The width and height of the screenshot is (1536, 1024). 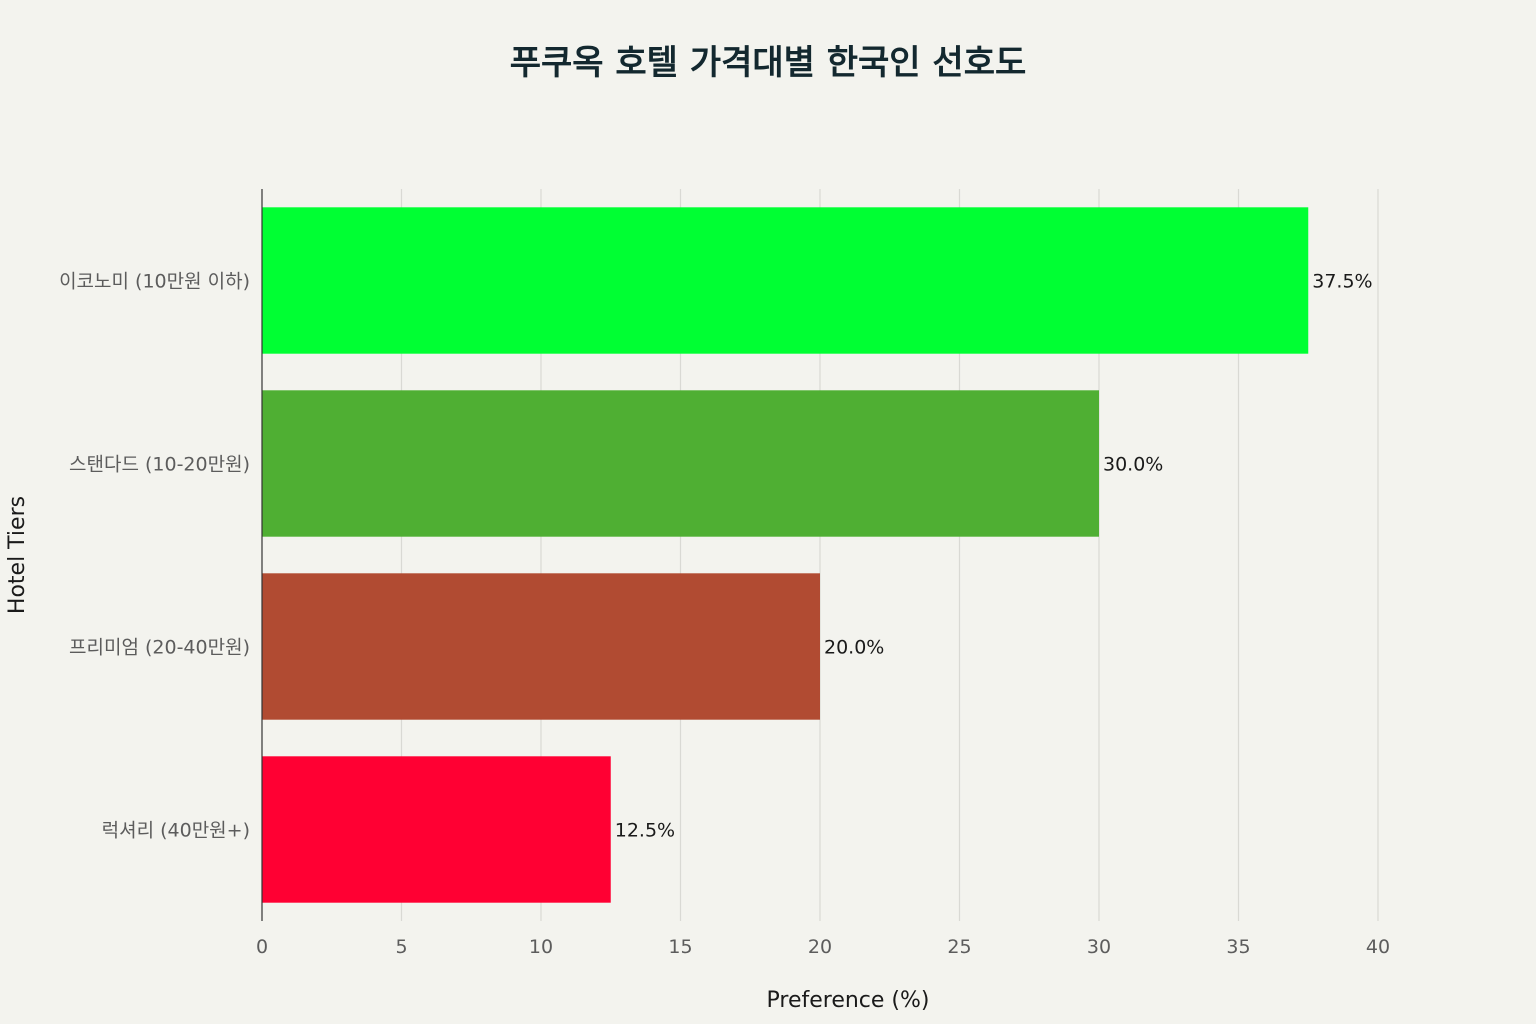 I want to click on x-tick-label: 20, so click(x=820, y=947).